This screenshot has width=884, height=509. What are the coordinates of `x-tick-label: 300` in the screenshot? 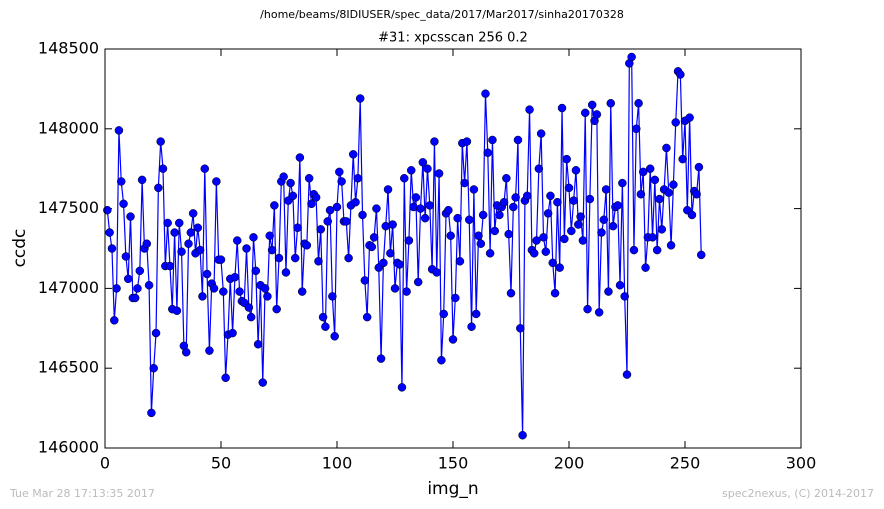 It's located at (801, 463).